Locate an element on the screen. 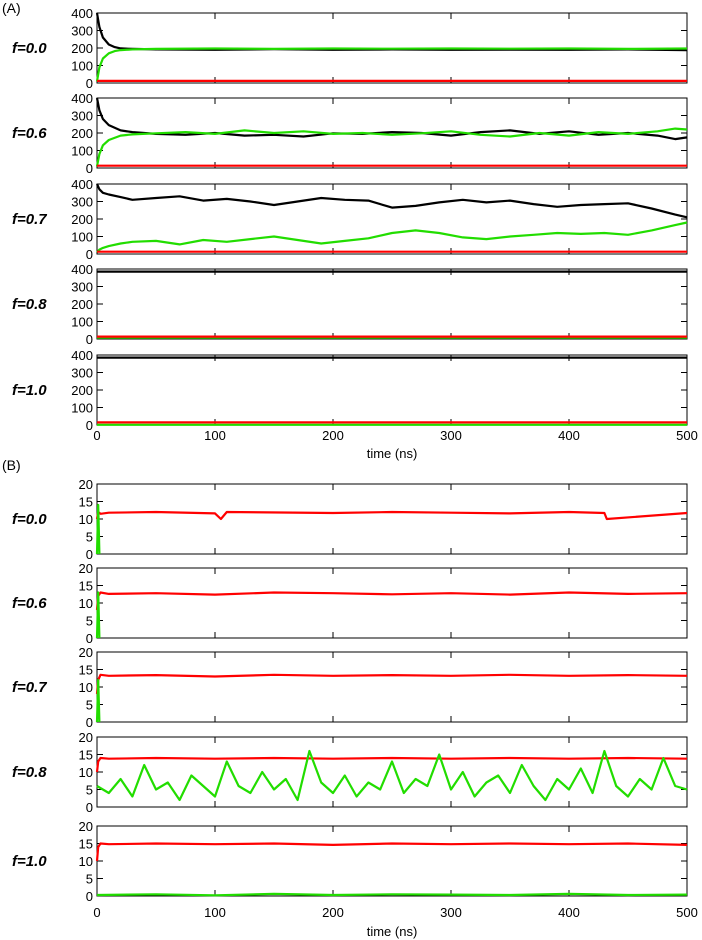 Image resolution: width=702 pixels, height=940 pixels. subplot-a-3: f=0.8 0 100 200 300 400 is located at coordinates (350, 304).